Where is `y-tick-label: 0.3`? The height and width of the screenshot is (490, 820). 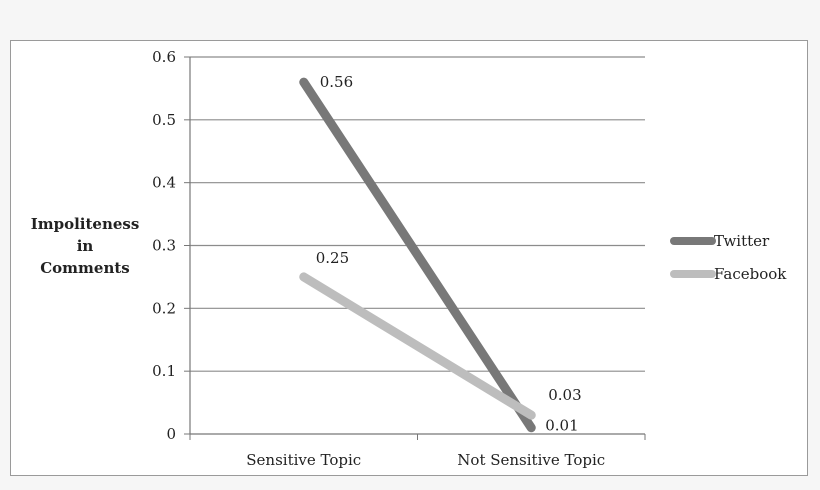
y-tick-label: 0.3 is located at coordinates (164, 246).